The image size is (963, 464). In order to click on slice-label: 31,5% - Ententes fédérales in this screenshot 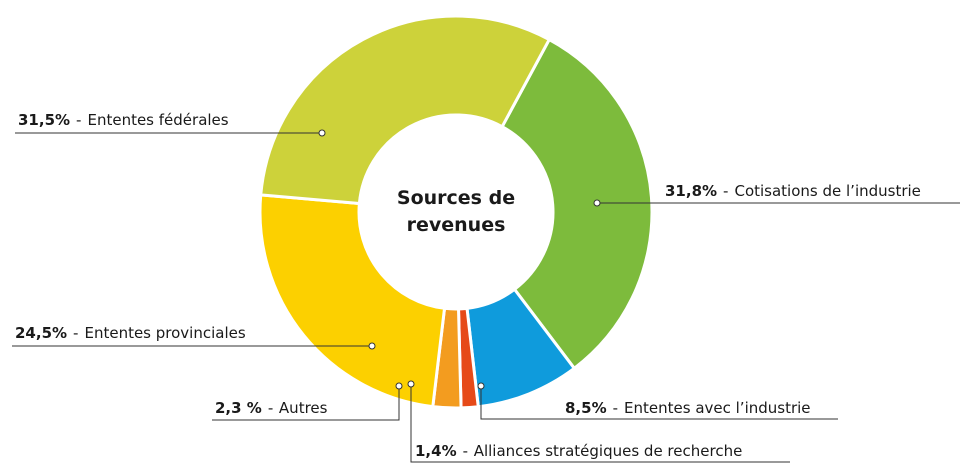, I will do `click(123, 120)`.